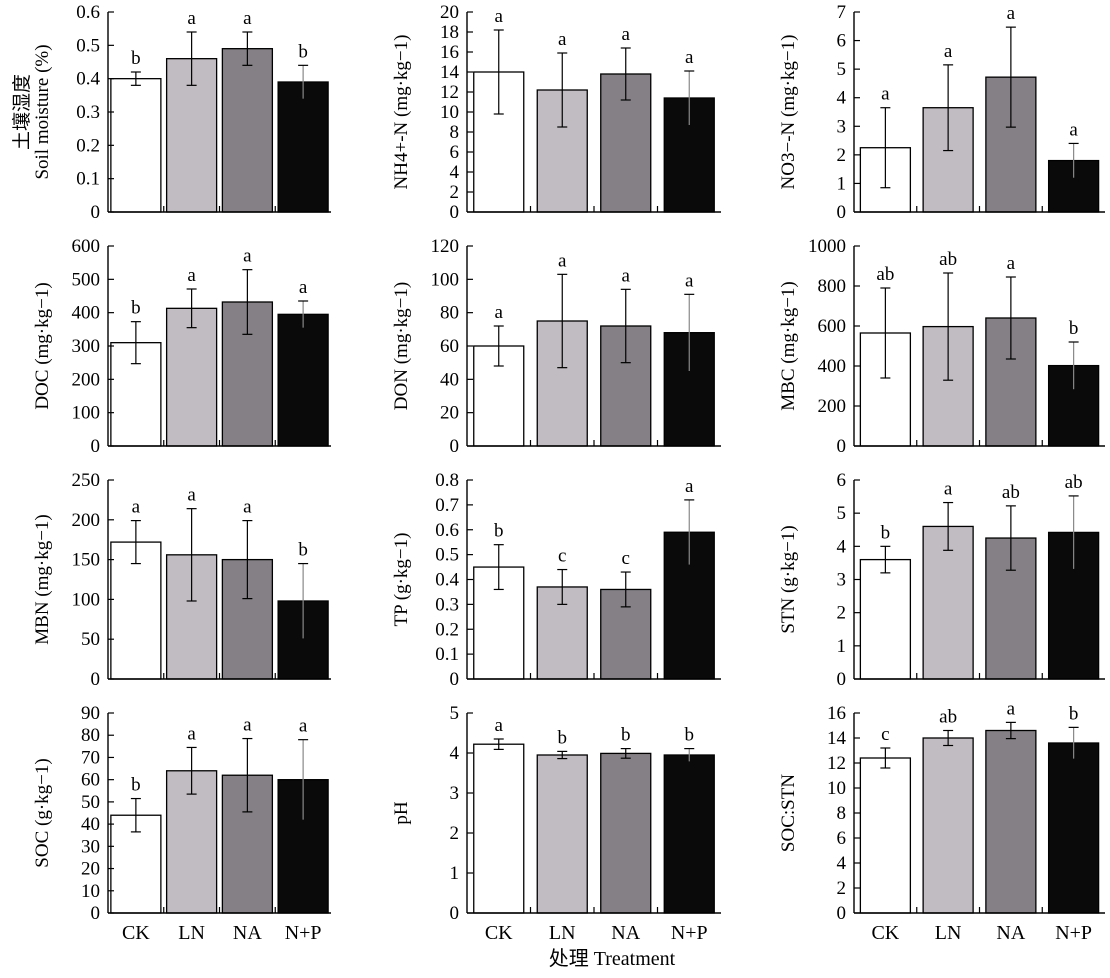 The height and width of the screenshot is (978, 1110). Describe the element at coordinates (612, 958) in the screenshot. I see `x-axis-title: 处理 Treatment` at that location.